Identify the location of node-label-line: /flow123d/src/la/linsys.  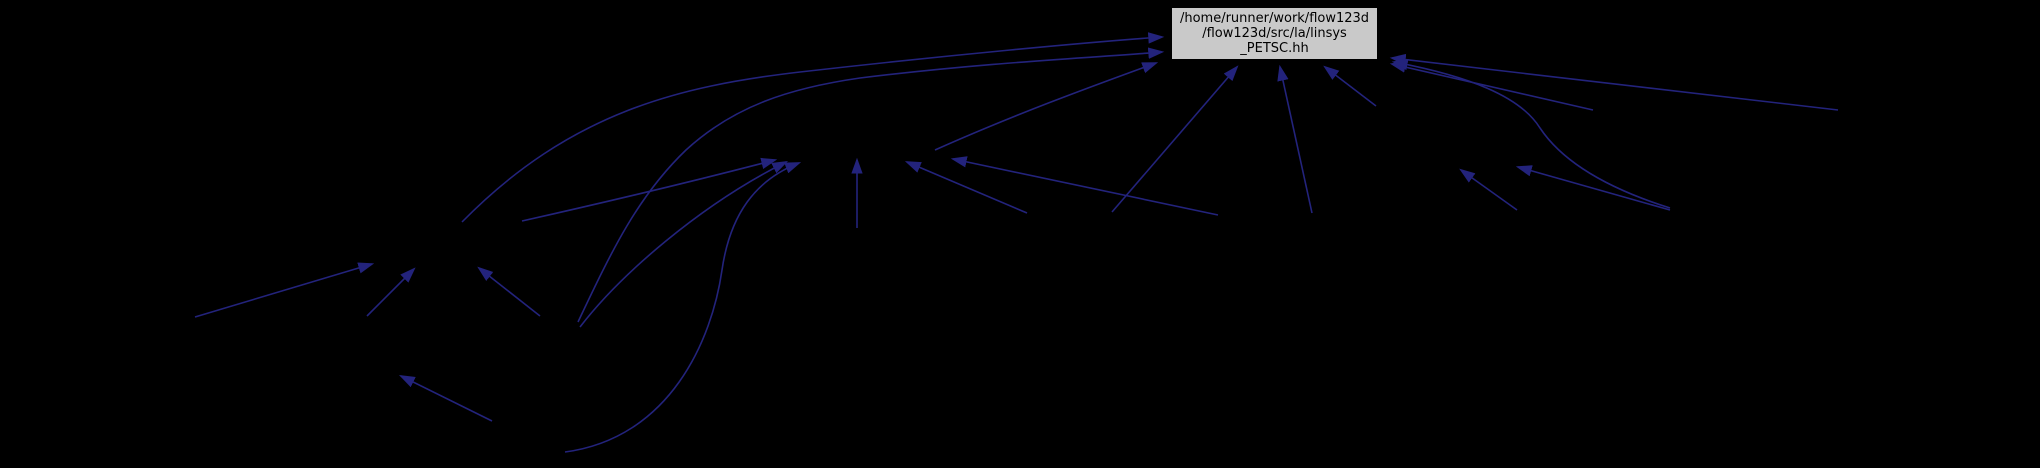
(1274, 33).